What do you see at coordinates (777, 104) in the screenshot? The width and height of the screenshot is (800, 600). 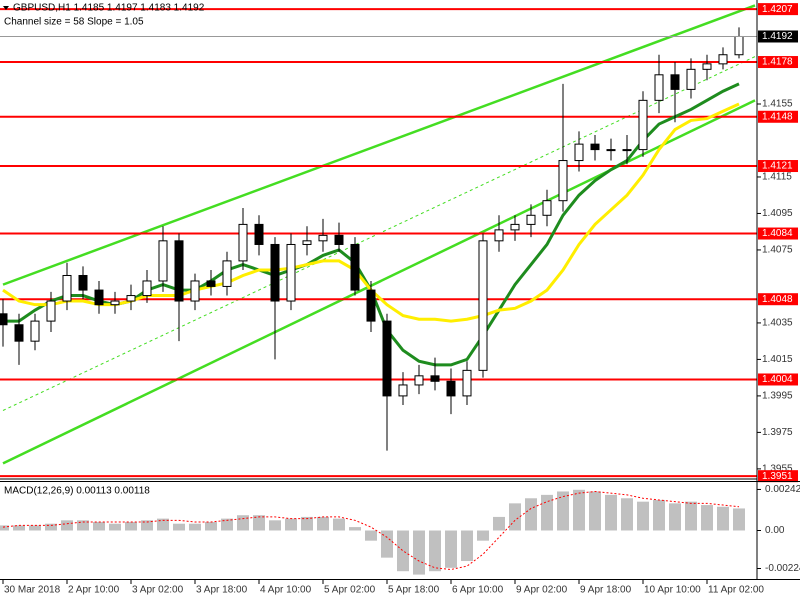 I see `y-tick-label: 1.4155` at bounding box center [777, 104].